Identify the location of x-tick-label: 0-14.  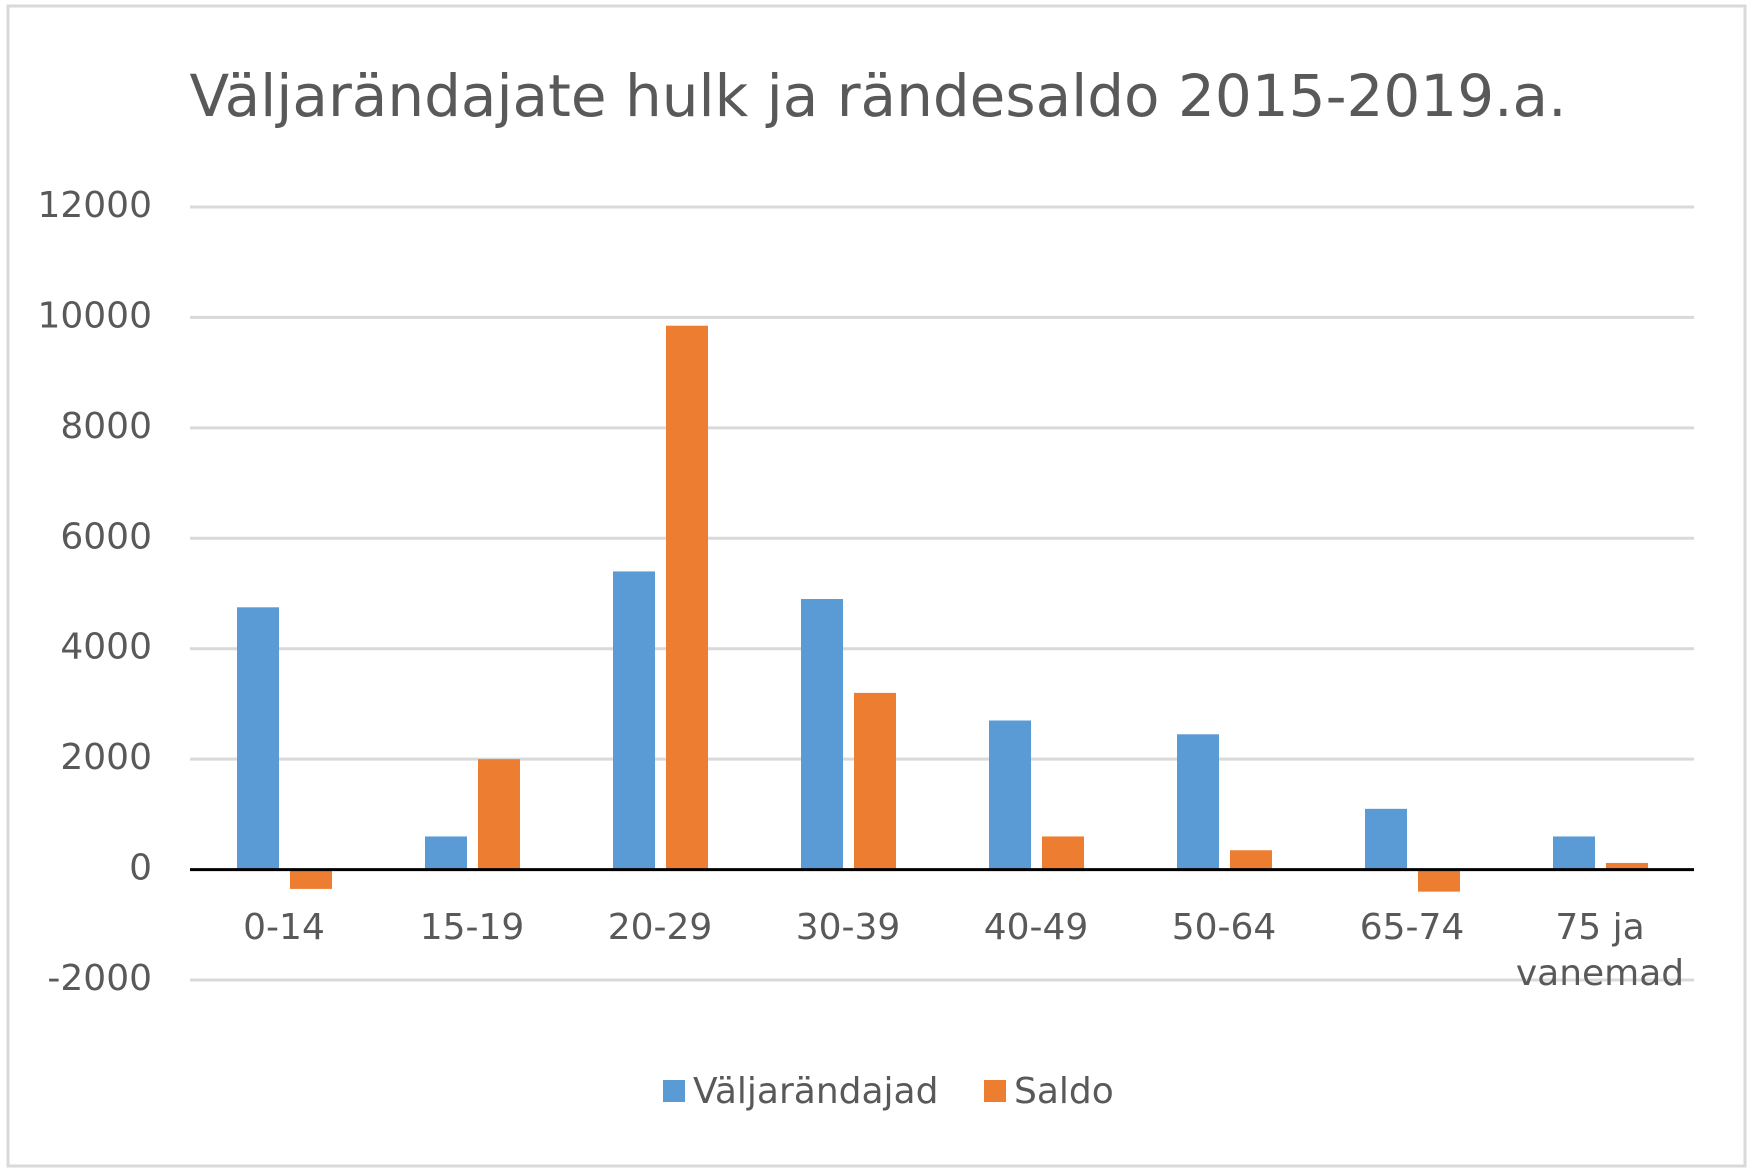
(284, 927).